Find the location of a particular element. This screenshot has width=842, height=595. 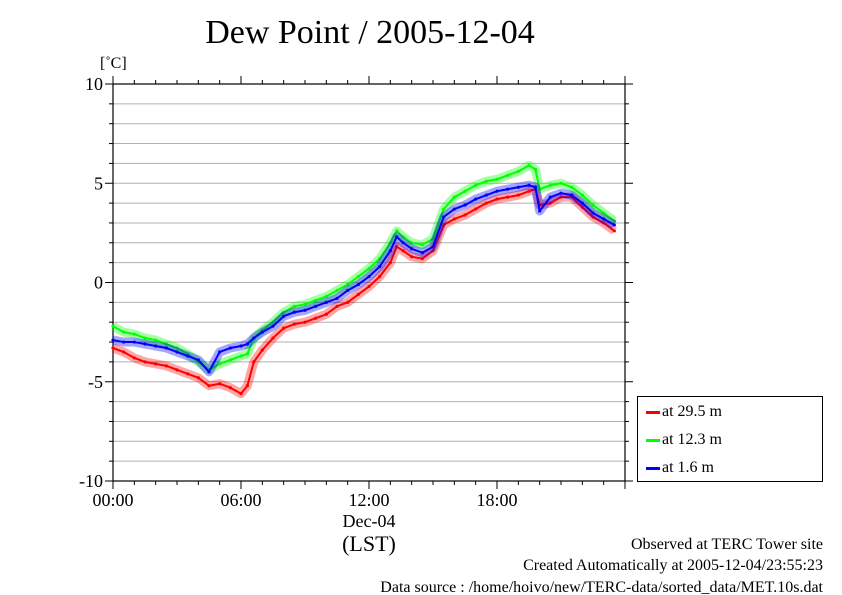

y-tick-label: 10 is located at coordinates (94, 84).